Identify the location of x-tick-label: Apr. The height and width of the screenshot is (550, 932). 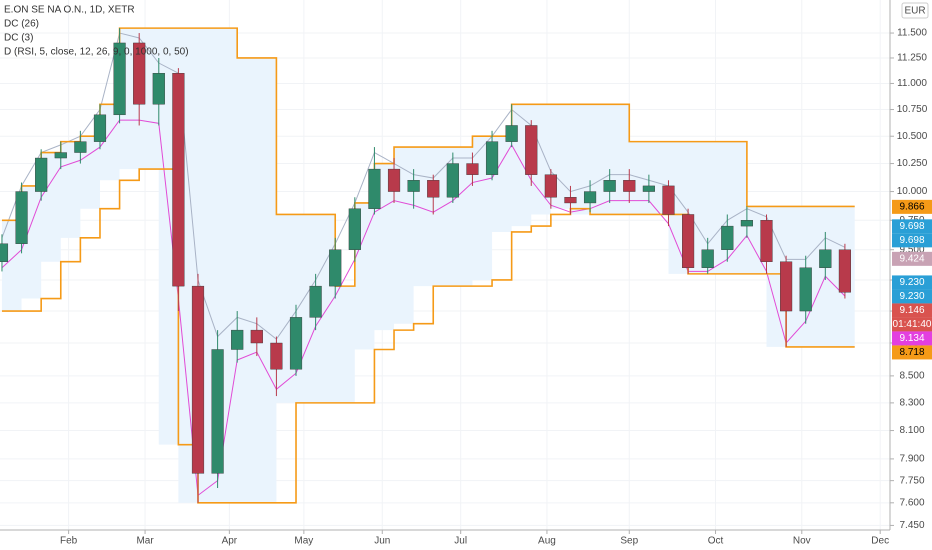
(230, 541).